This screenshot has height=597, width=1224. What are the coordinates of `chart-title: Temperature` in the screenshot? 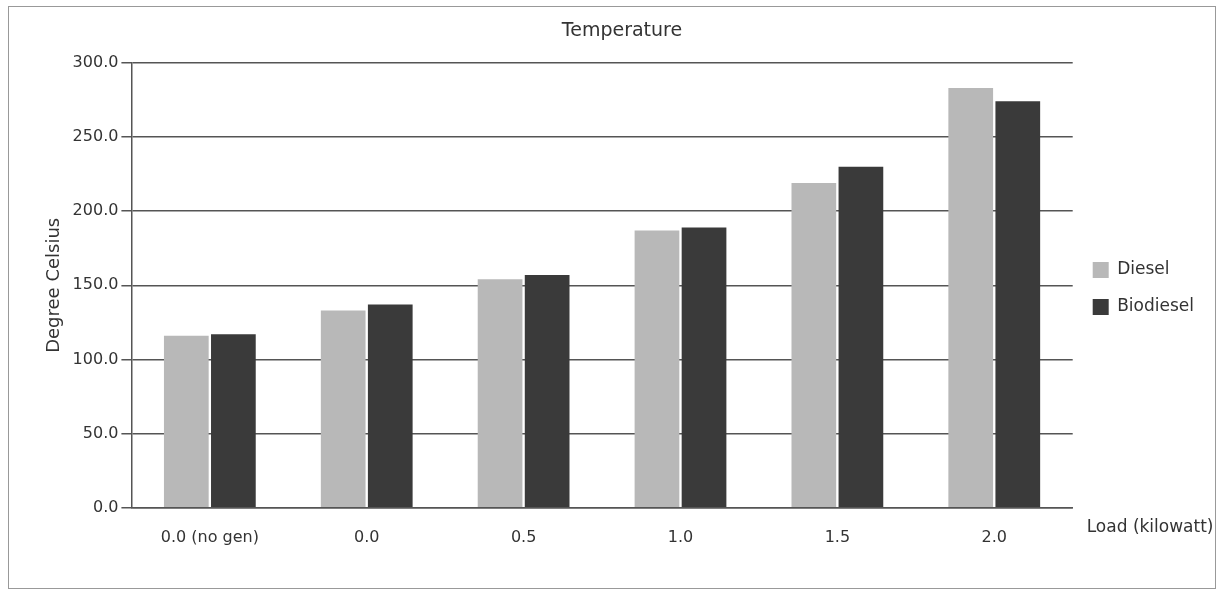 It's located at (621, 29).